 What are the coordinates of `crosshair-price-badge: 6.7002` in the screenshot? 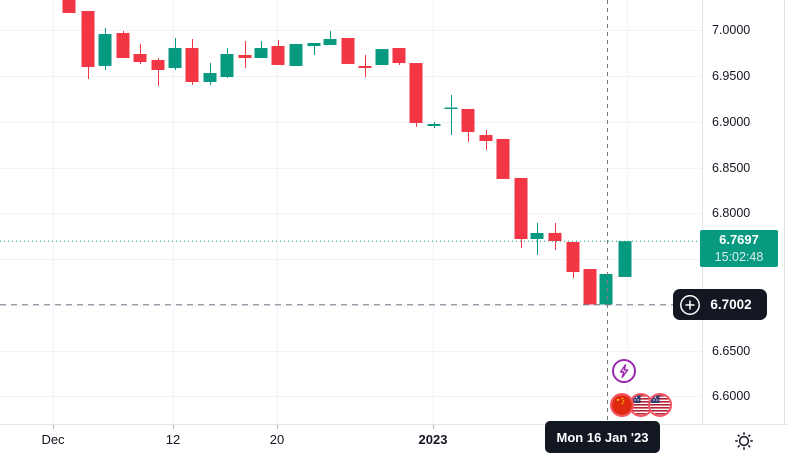 It's located at (720, 305).